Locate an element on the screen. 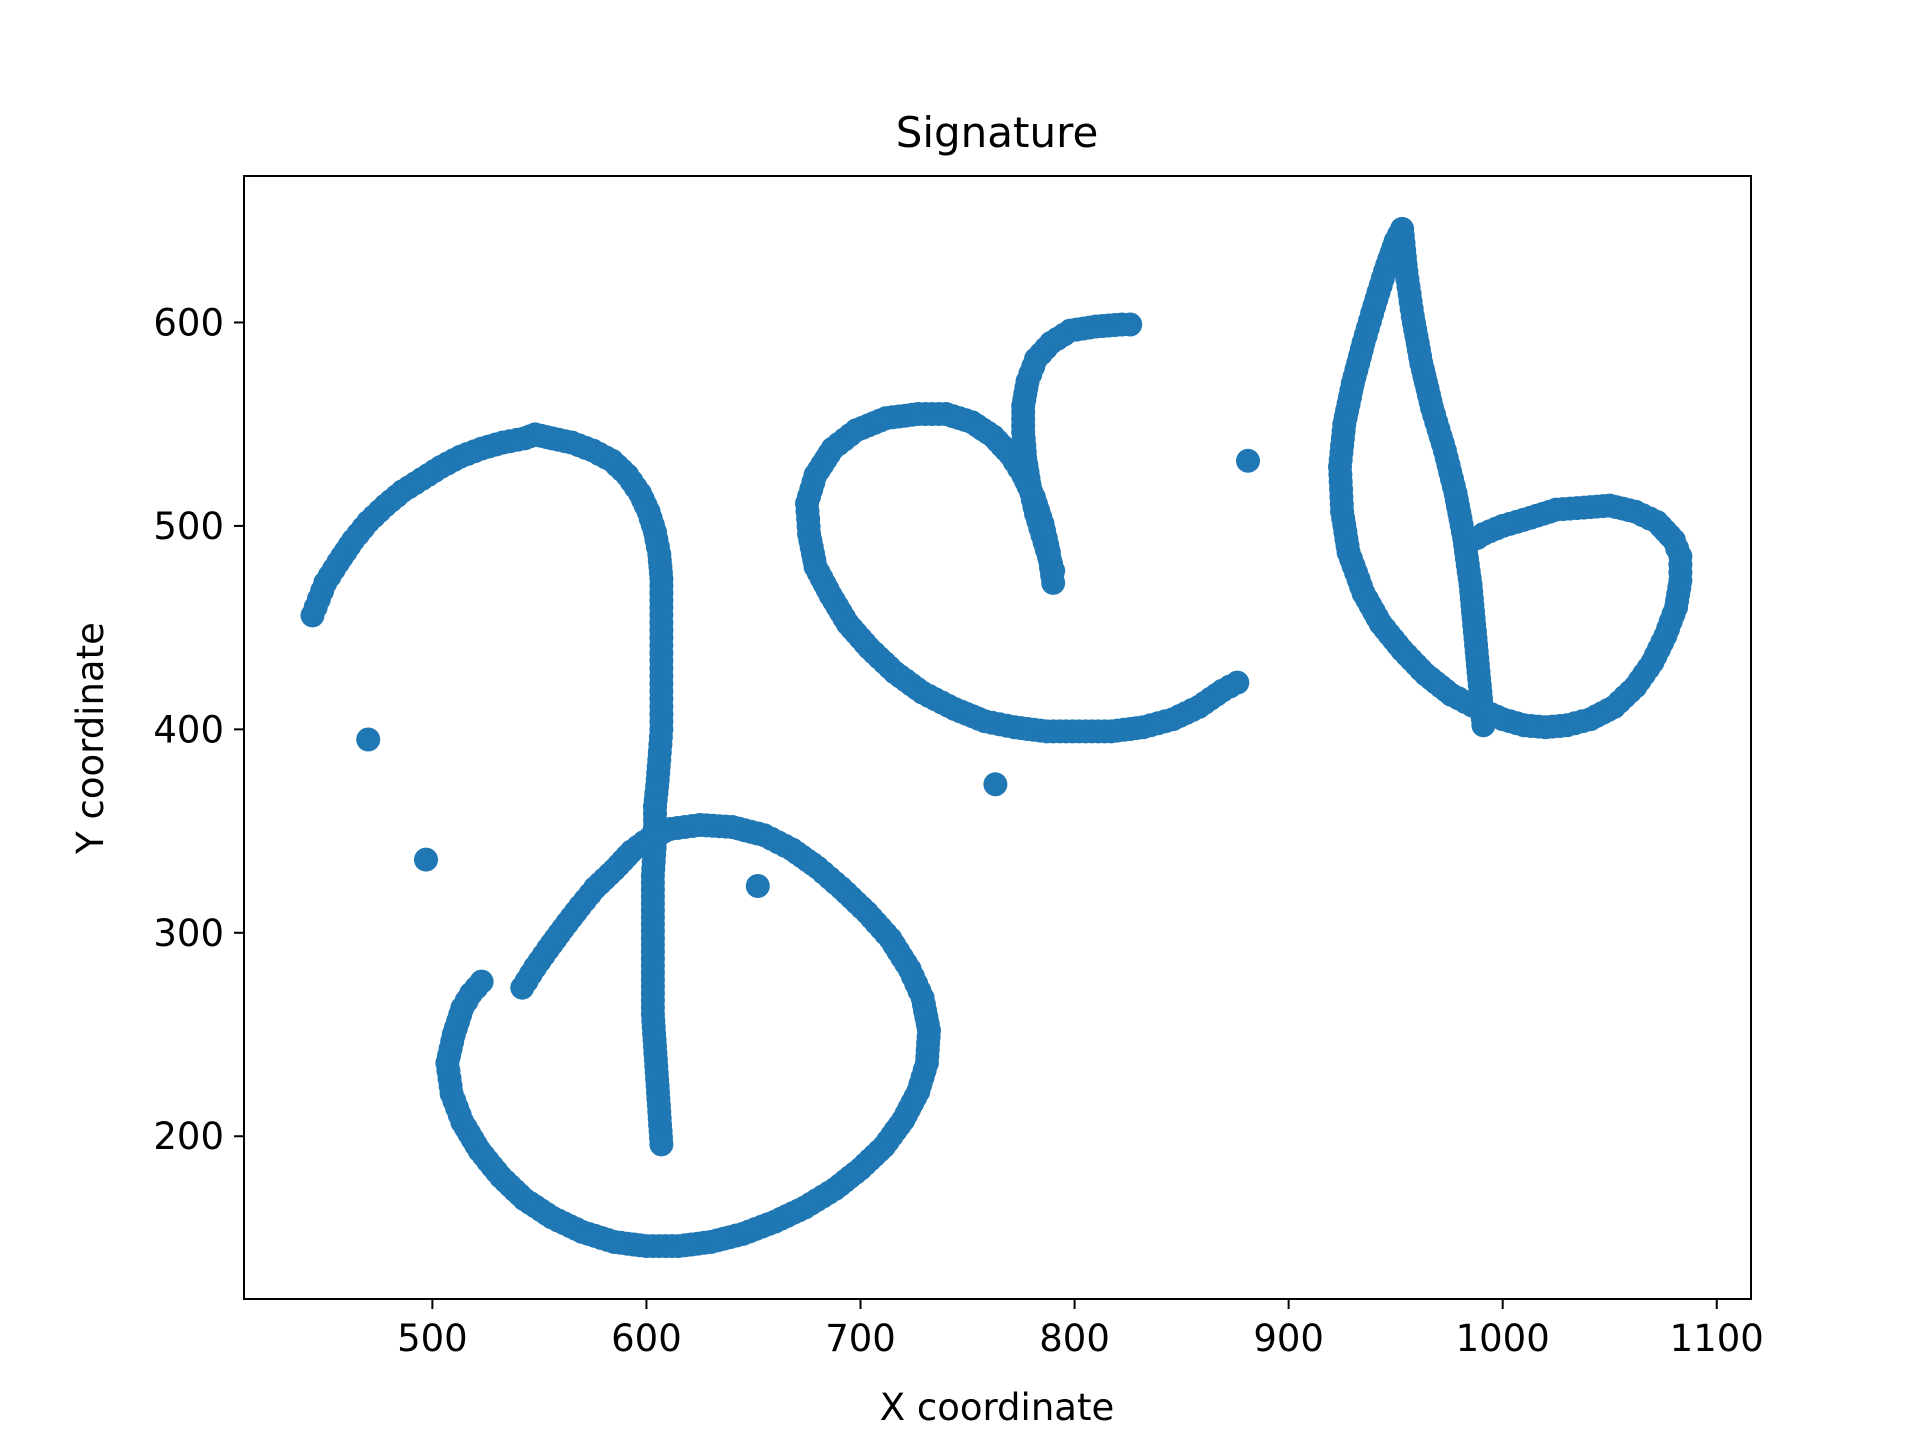 The image size is (1920, 1440). x-axis-label: X coordinate is located at coordinates (997, 1407).